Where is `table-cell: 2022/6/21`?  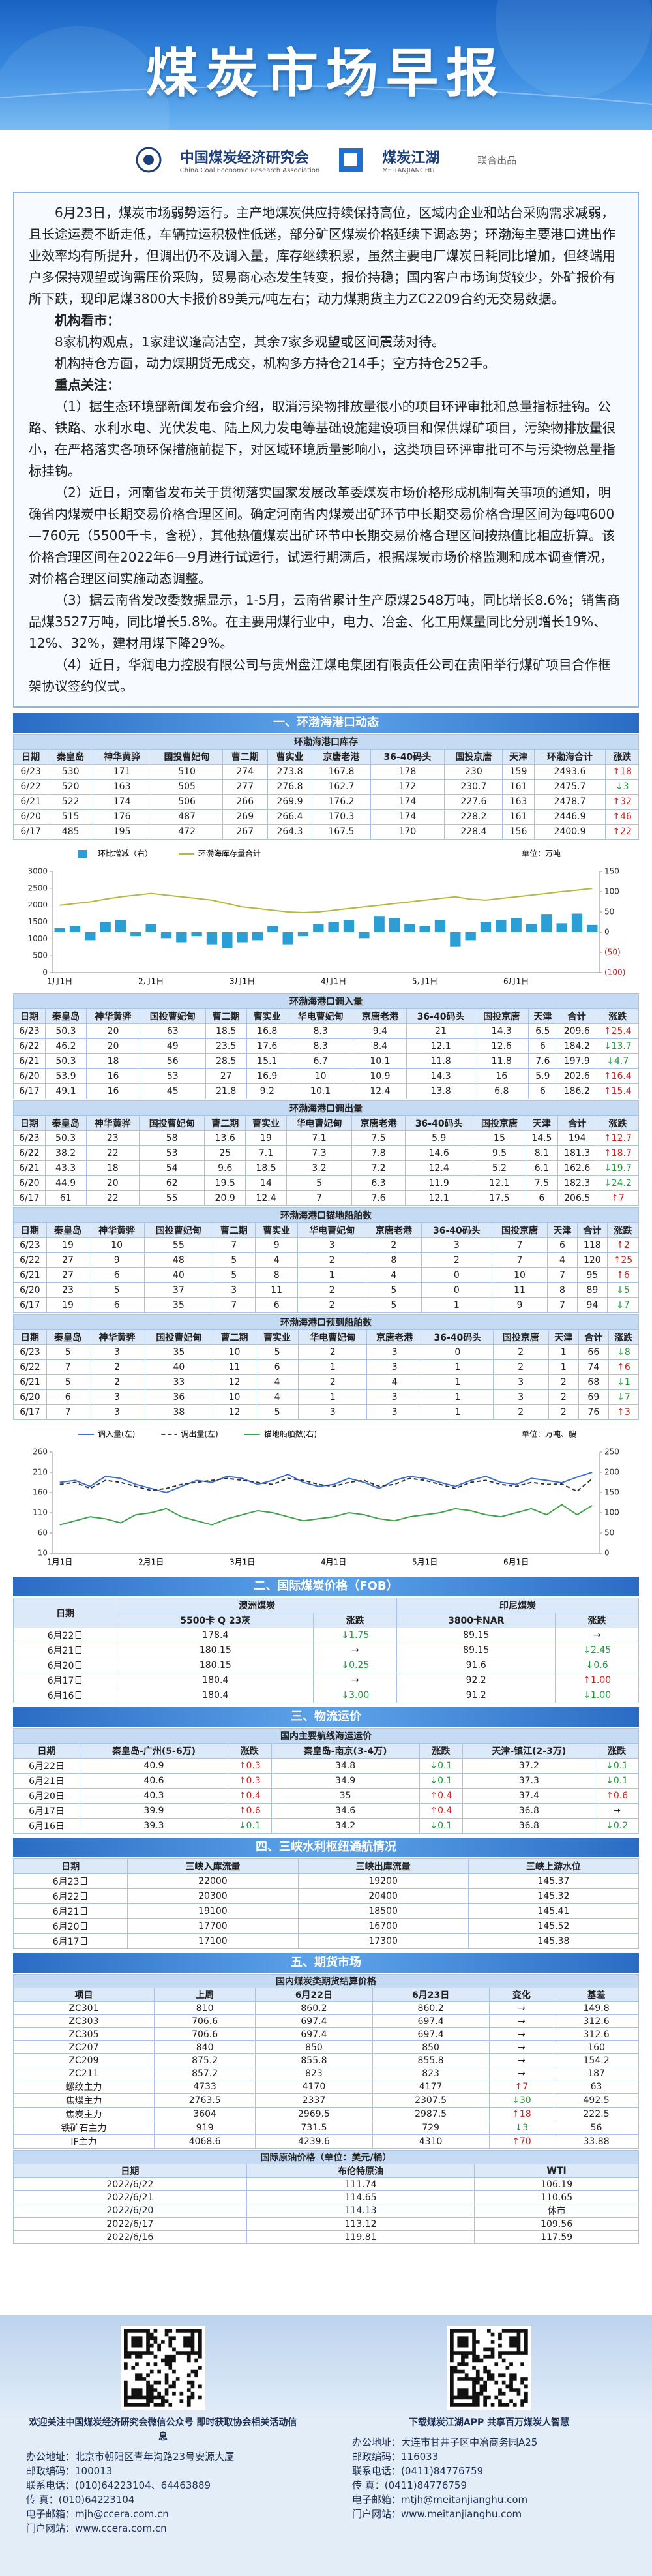
table-cell: 2022/6/21 is located at coordinates (130, 2197).